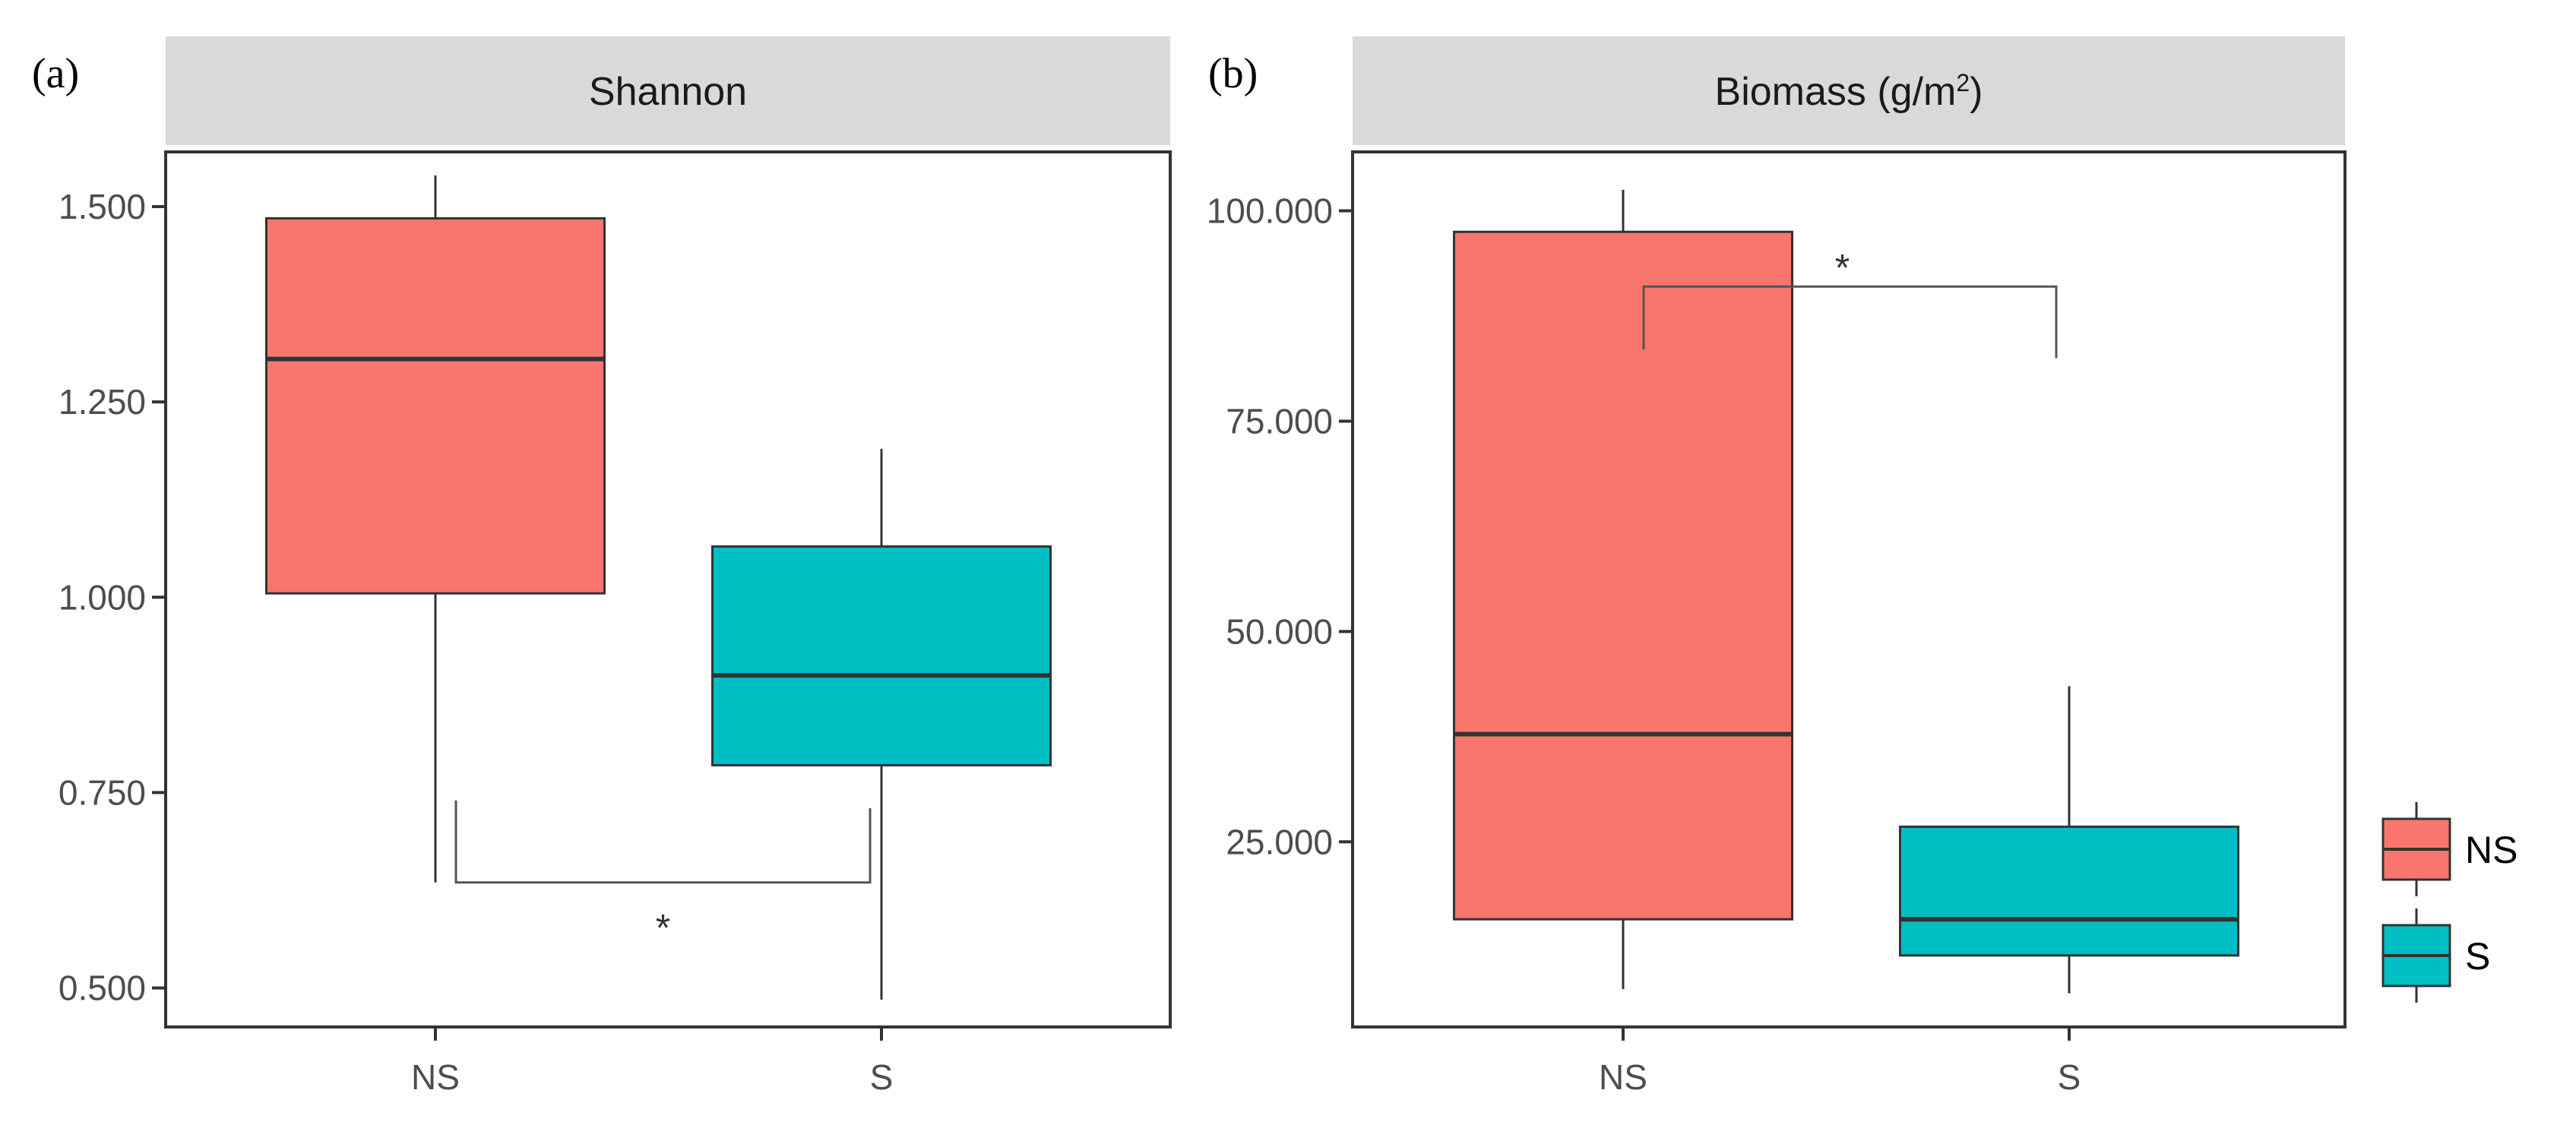  What do you see at coordinates (652, 1062) in the screenshot?
I see `panel-a-x-axis: NS S` at bounding box center [652, 1062].